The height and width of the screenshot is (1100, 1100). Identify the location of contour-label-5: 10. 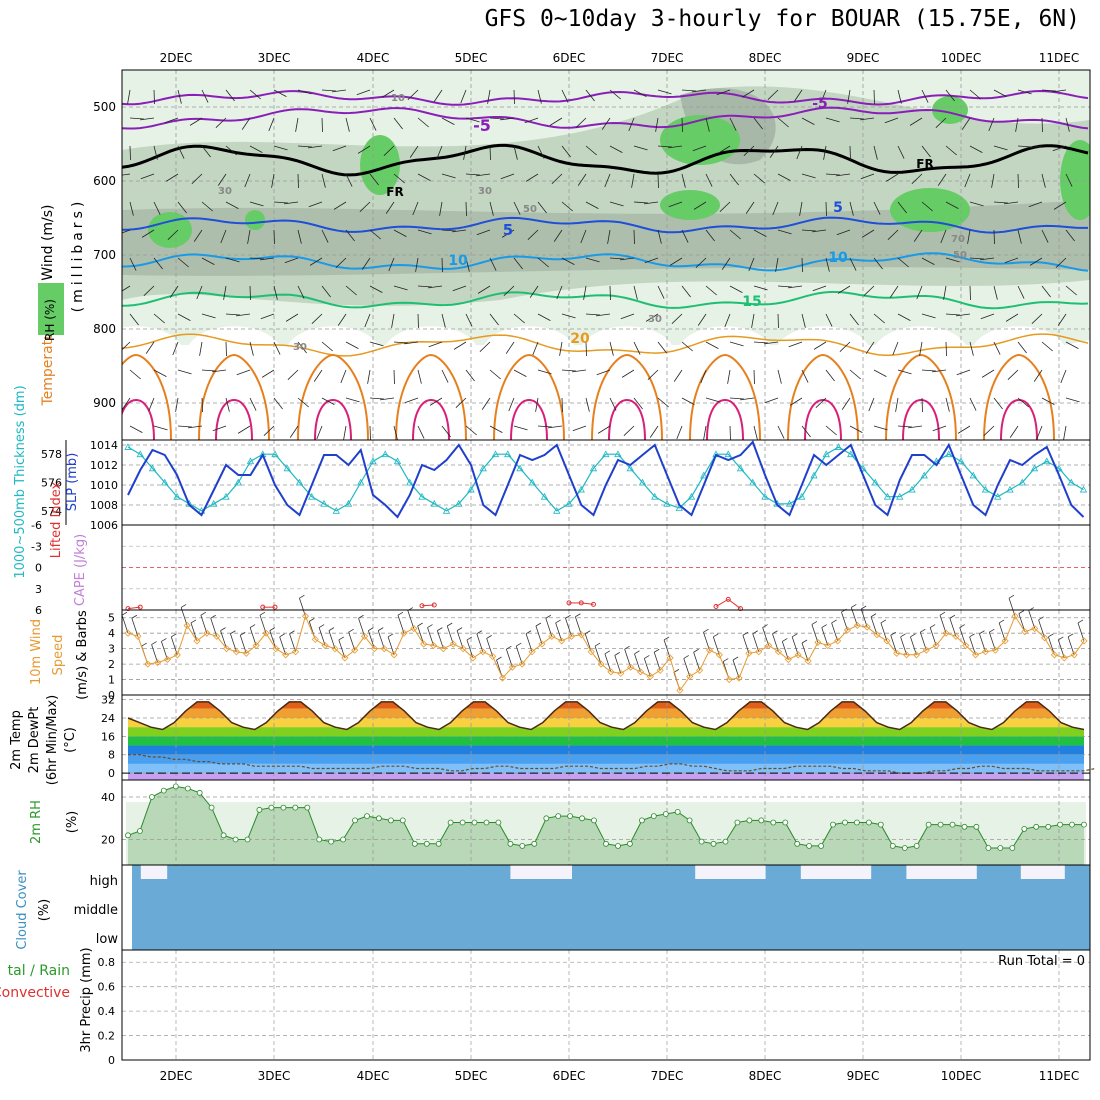
(838, 258).